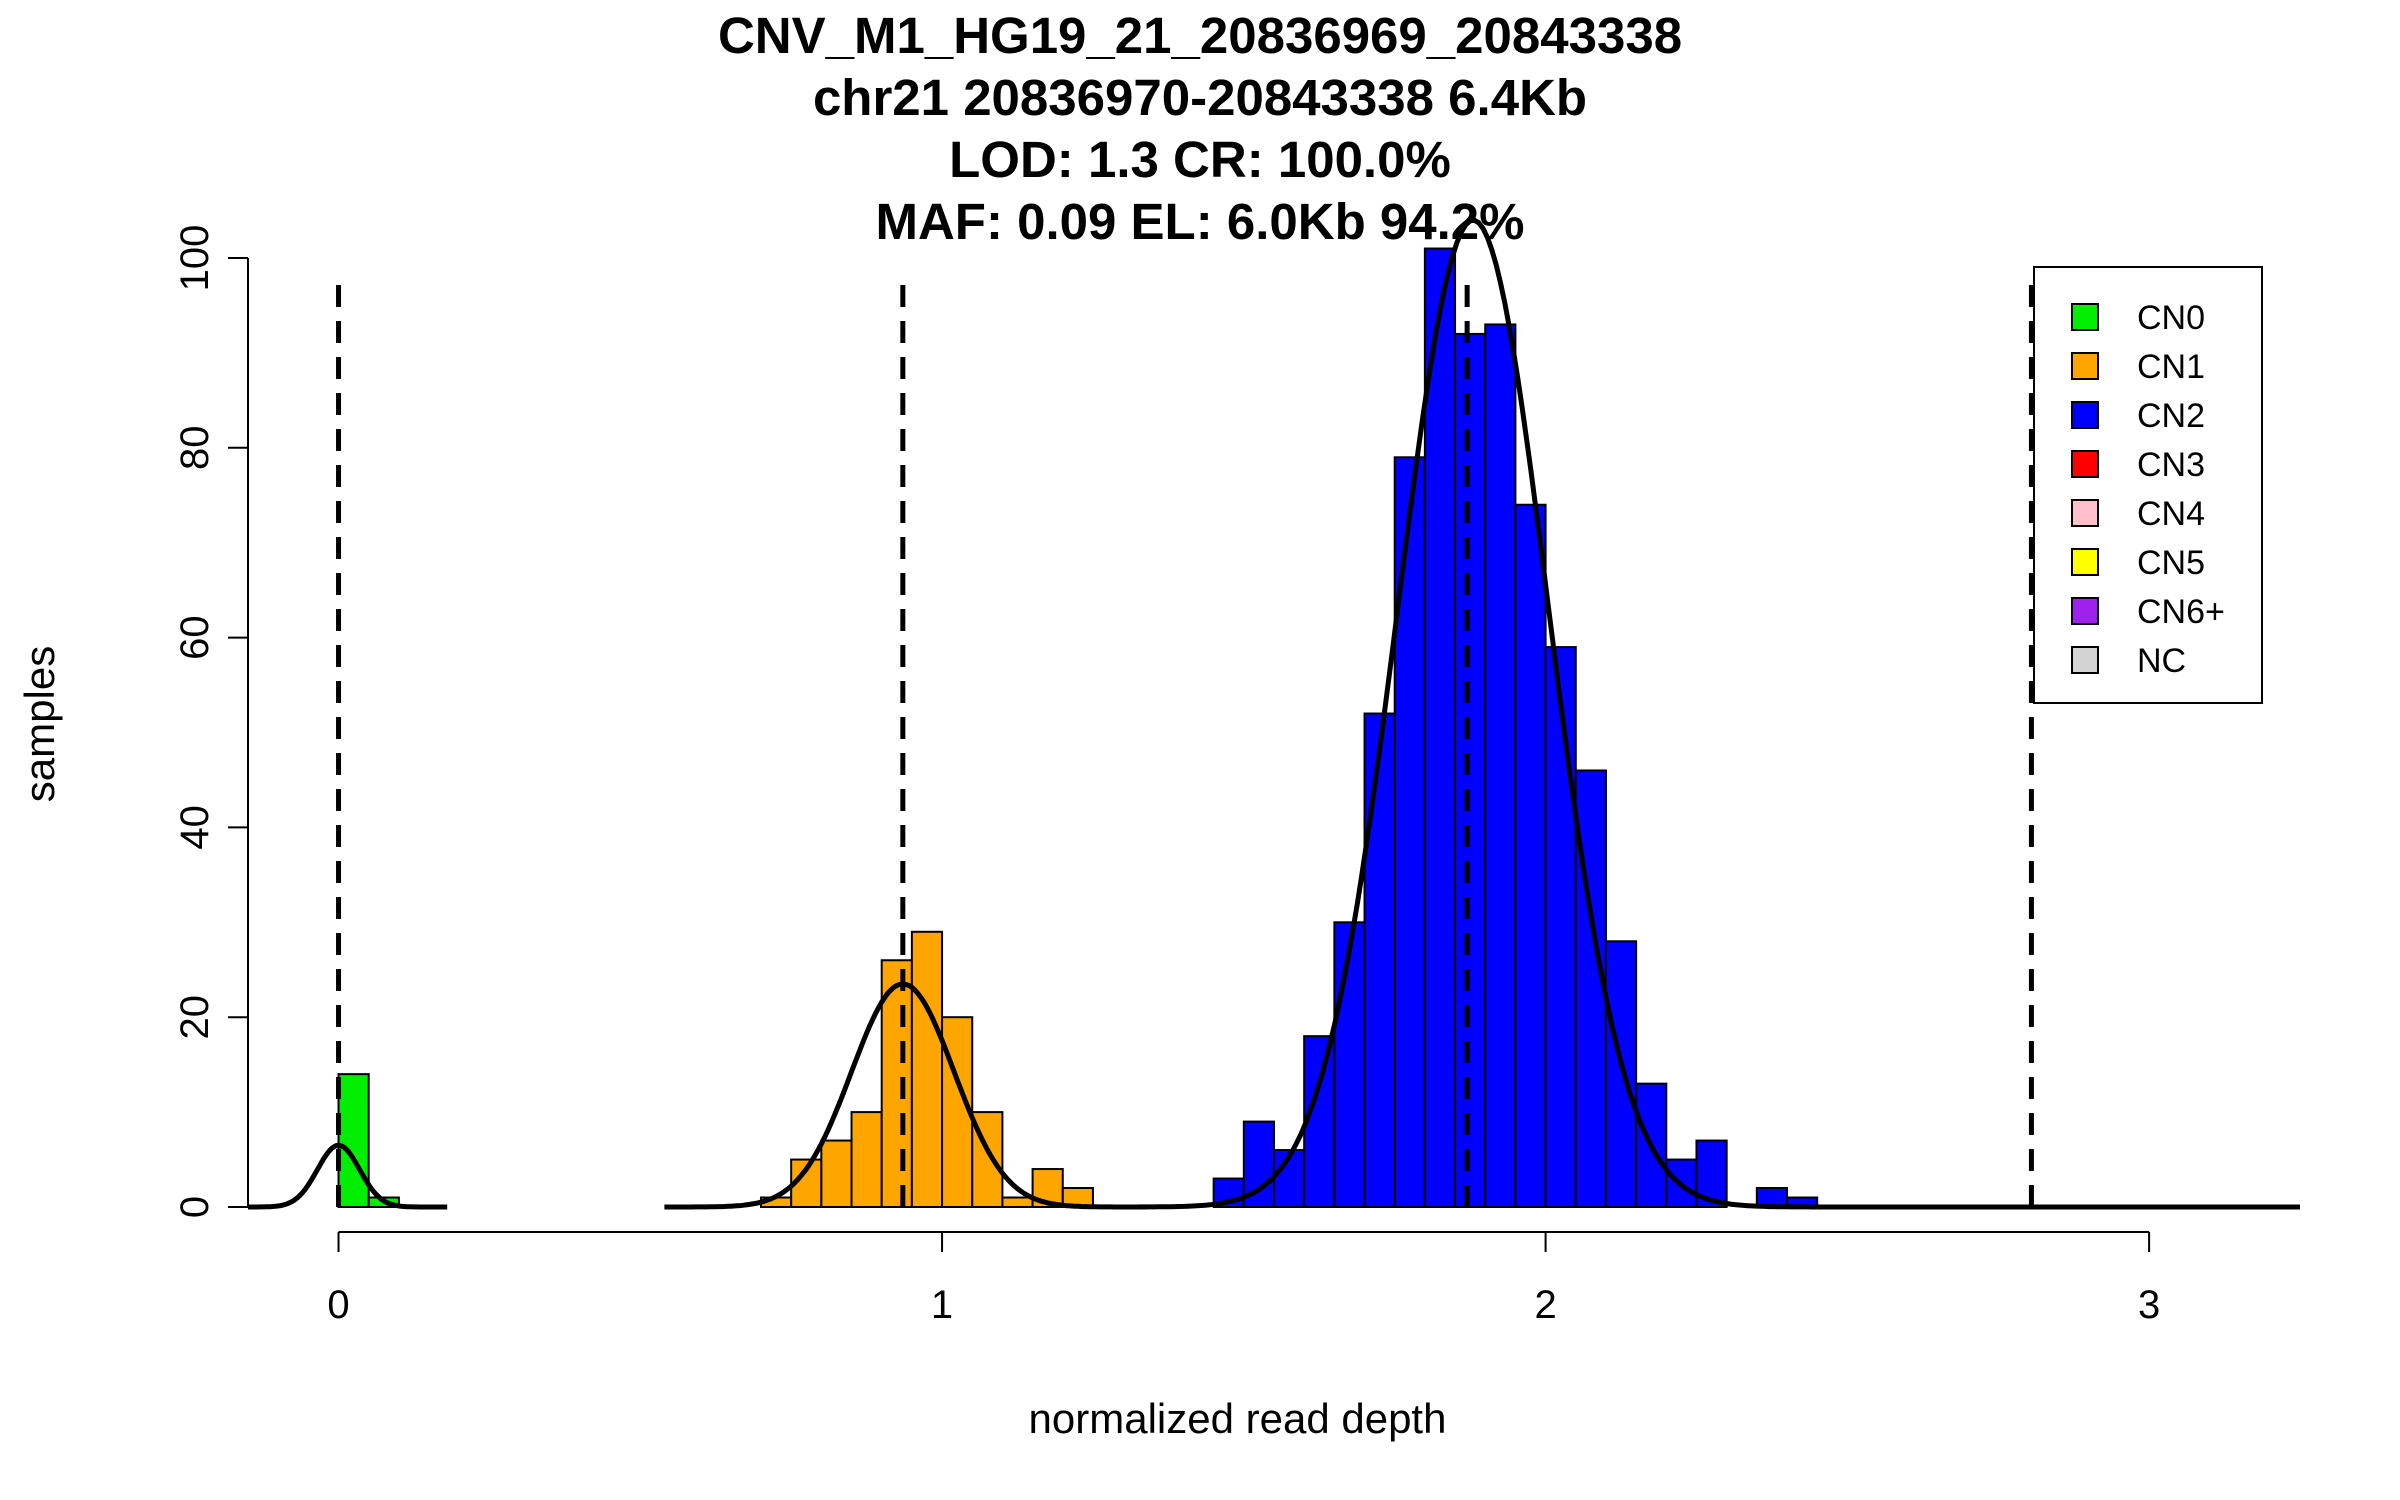 This screenshot has height=1500, width=2400. What do you see at coordinates (1200, 35) in the screenshot?
I see `chart-title-line-1: CNV_M1_HG19_21_20836969_20843338` at bounding box center [1200, 35].